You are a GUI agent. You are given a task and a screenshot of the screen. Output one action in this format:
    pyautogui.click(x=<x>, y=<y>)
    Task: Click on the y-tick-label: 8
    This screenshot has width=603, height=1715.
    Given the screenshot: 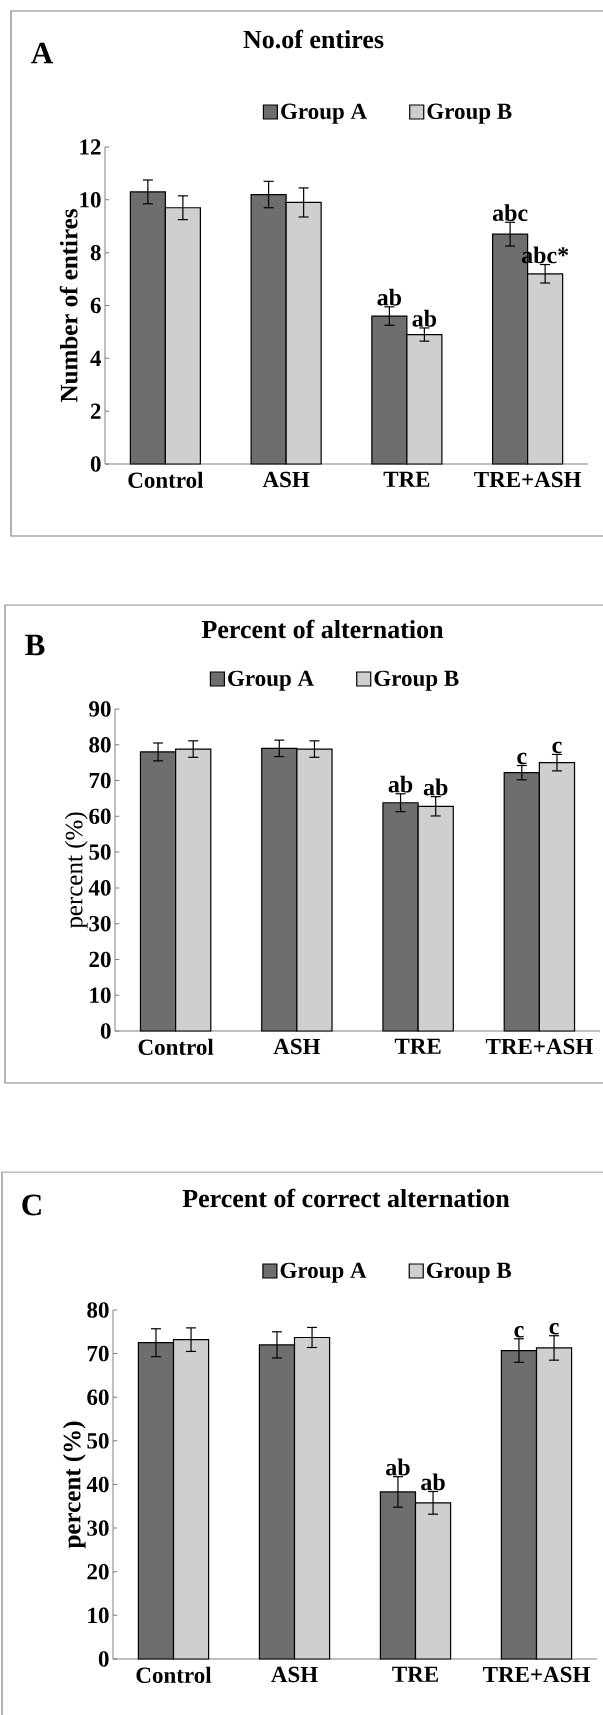 What is the action you would take?
    pyautogui.click(x=95, y=252)
    